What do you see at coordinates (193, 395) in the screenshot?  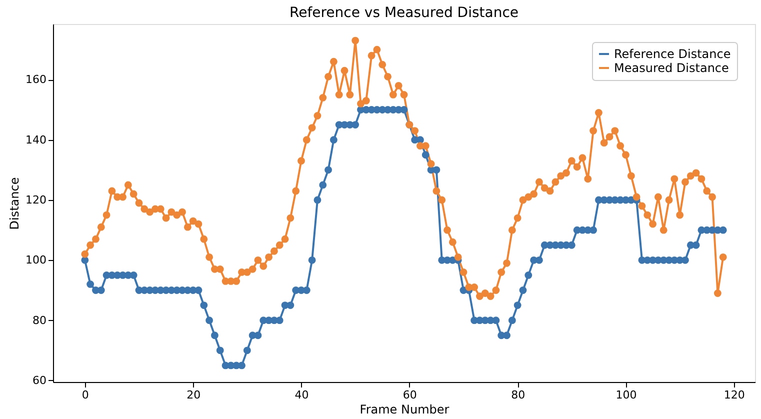 I see `x-tick-label: 20` at bounding box center [193, 395].